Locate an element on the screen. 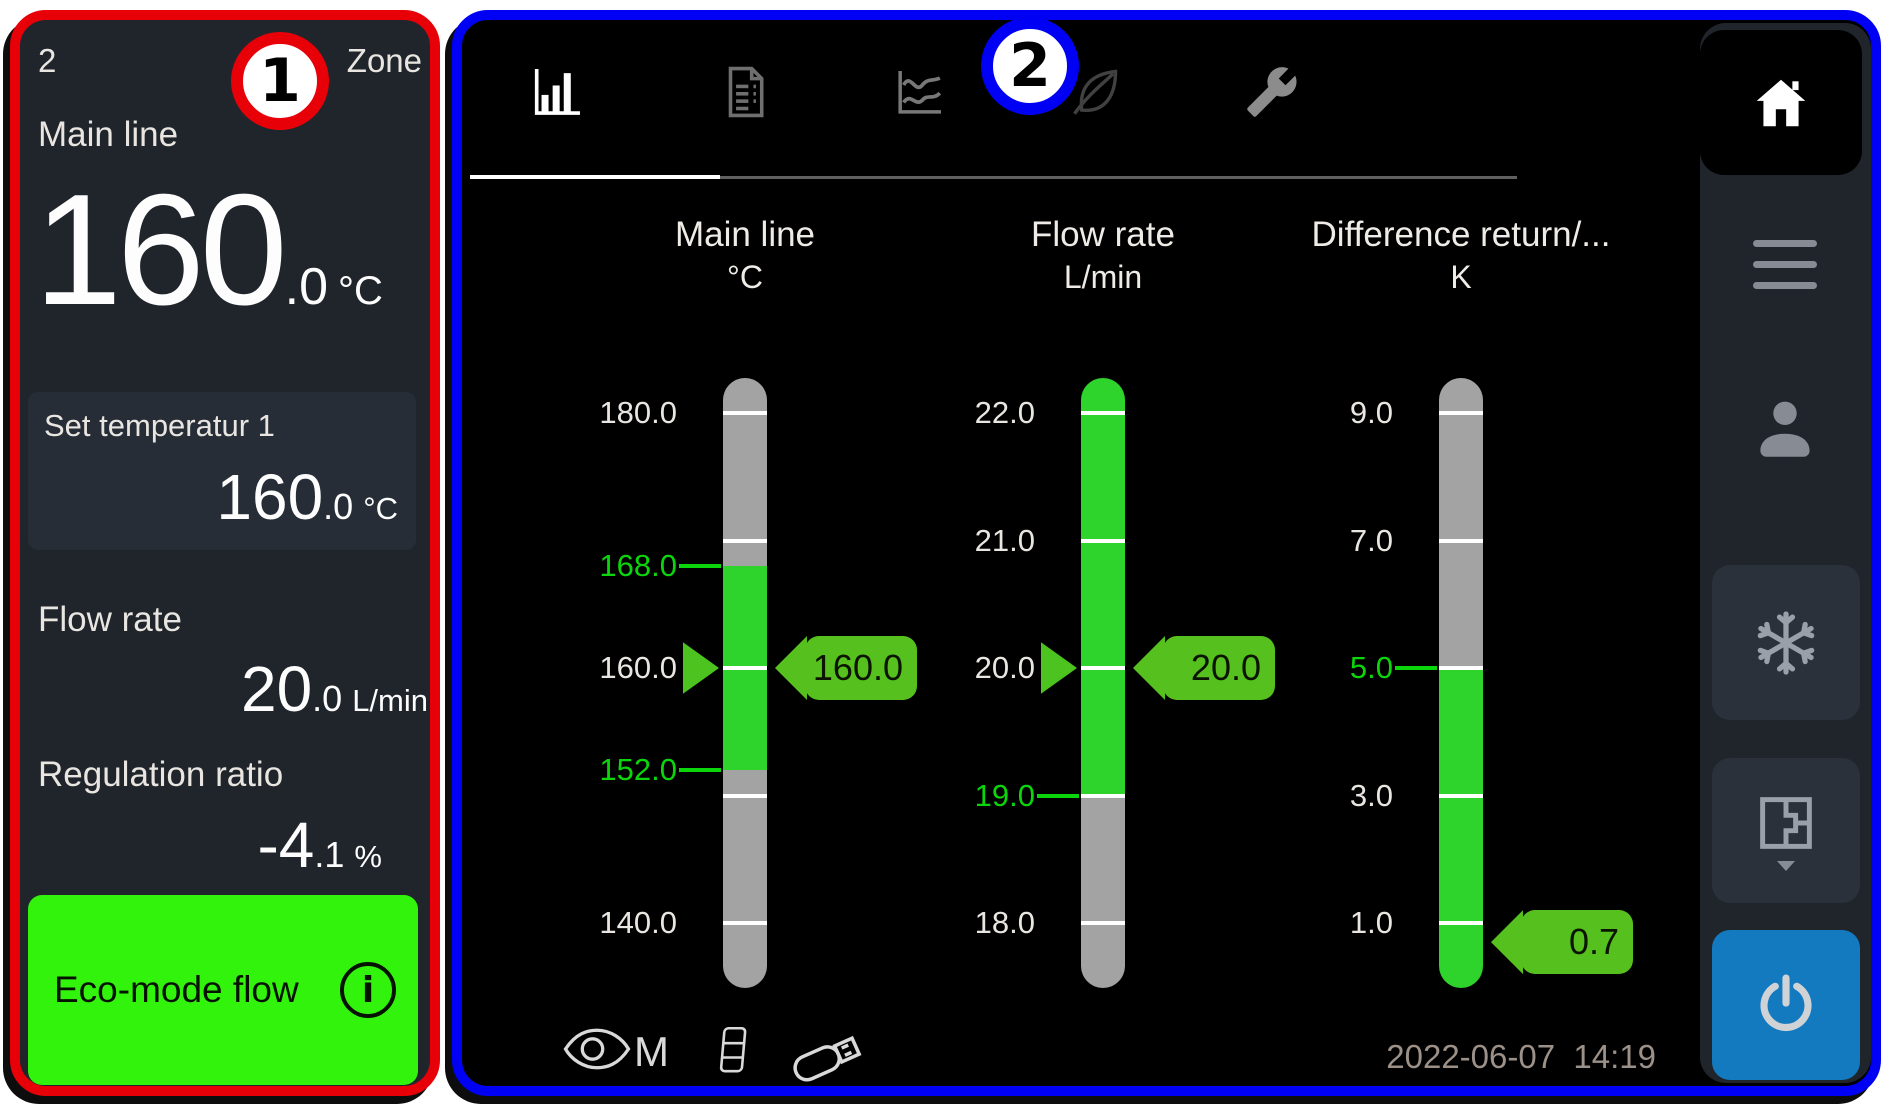 The image size is (1891, 1106). tab-gauges is located at coordinates (557, 92).